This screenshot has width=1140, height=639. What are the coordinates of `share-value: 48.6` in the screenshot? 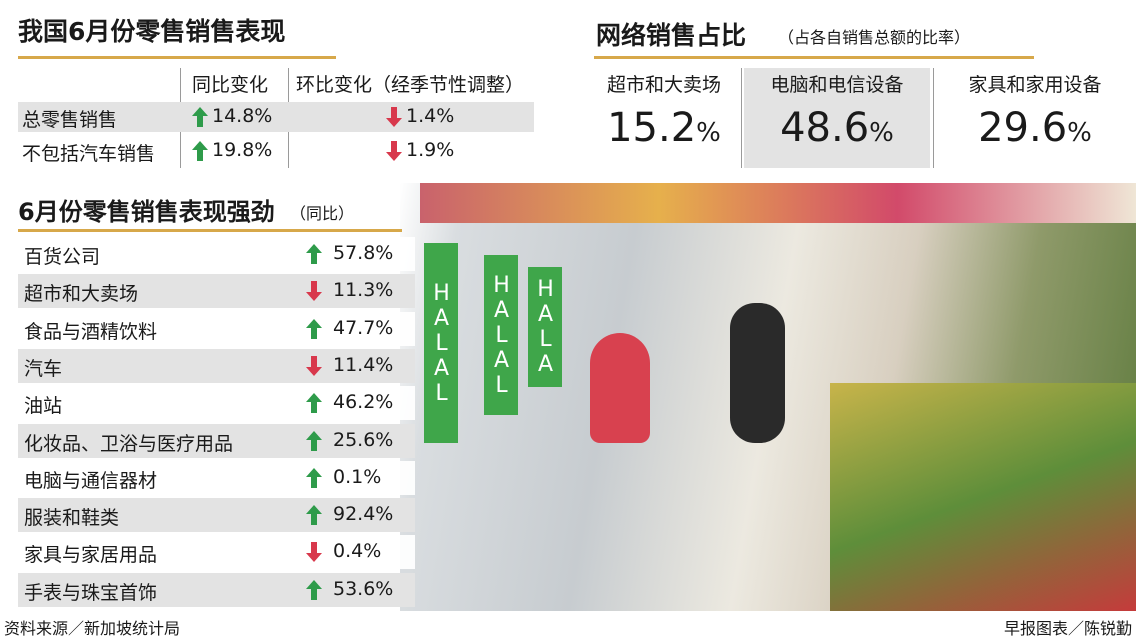 It's located at (825, 128).